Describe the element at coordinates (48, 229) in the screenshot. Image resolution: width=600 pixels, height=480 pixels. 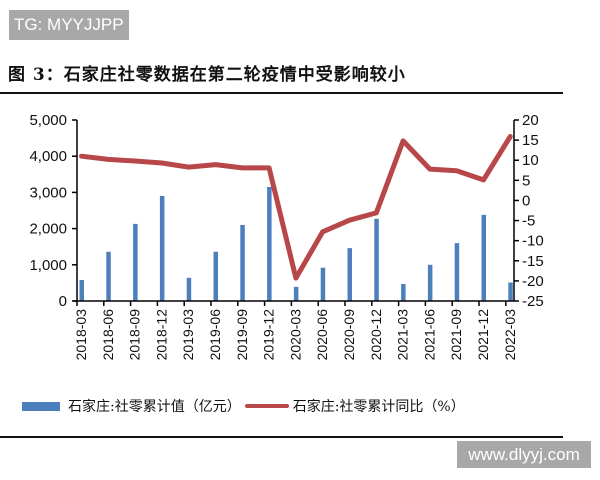
I see `left-axis-tick-label: 2,000` at that location.